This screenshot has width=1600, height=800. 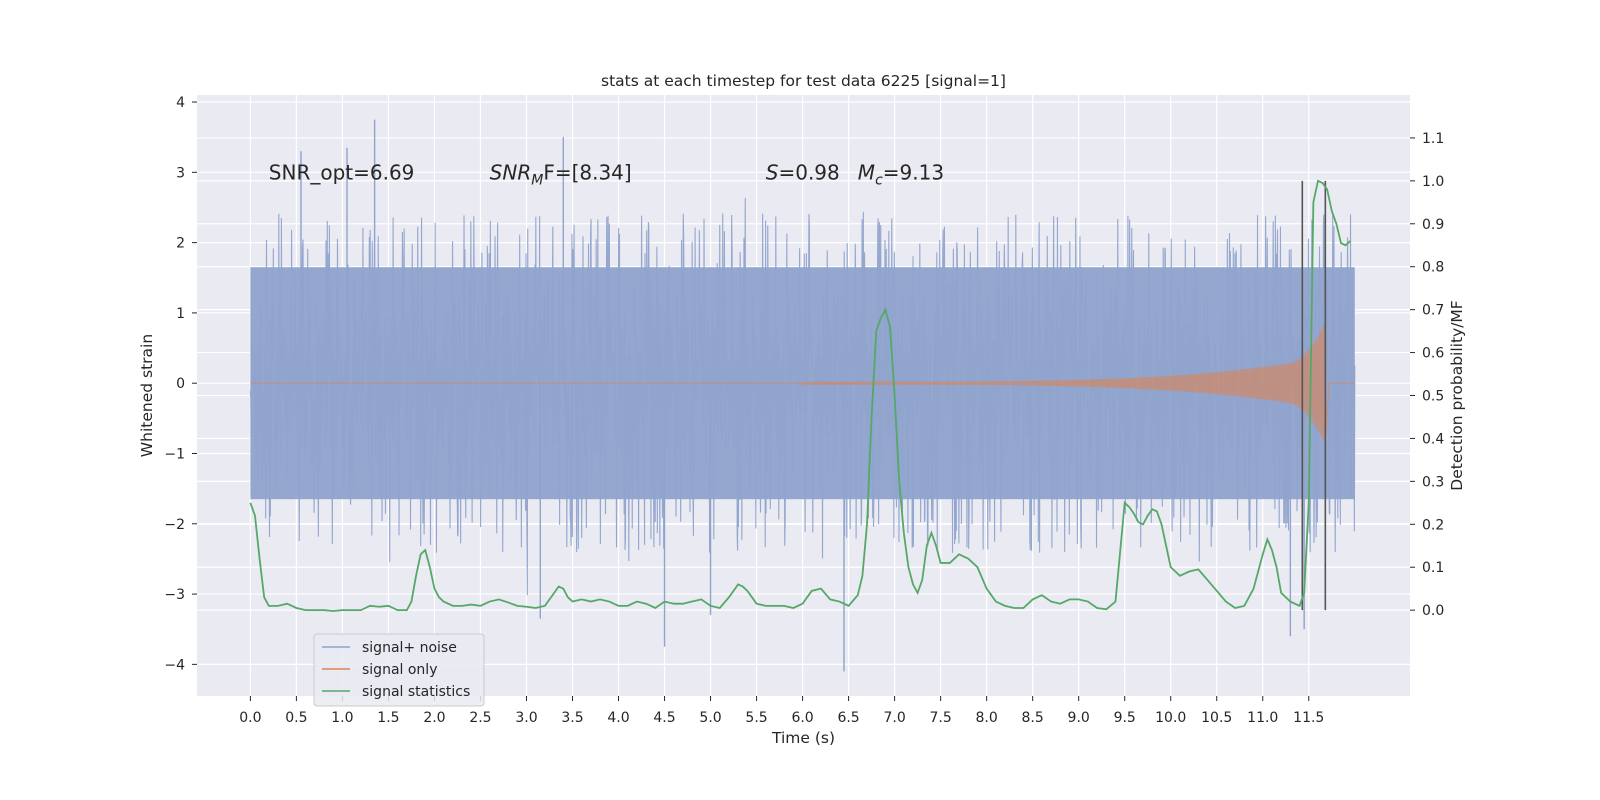 I want to click on y-right-tick-label: 1.0, so click(x=1433, y=182).